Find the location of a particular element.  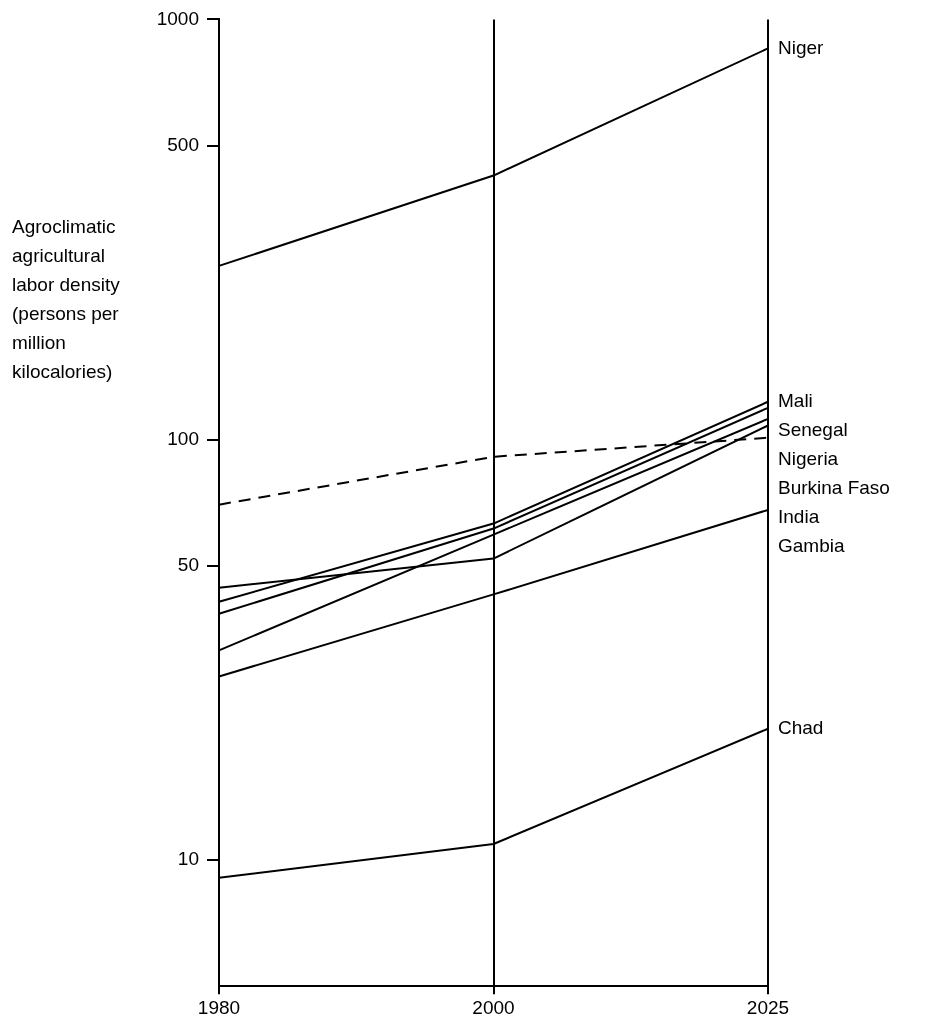

series-label: Mali is located at coordinates (795, 401).